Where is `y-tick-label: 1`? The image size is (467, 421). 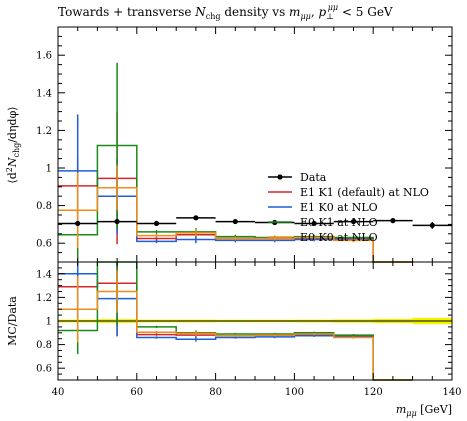
y-tick-label: 1 is located at coordinates (49, 169).